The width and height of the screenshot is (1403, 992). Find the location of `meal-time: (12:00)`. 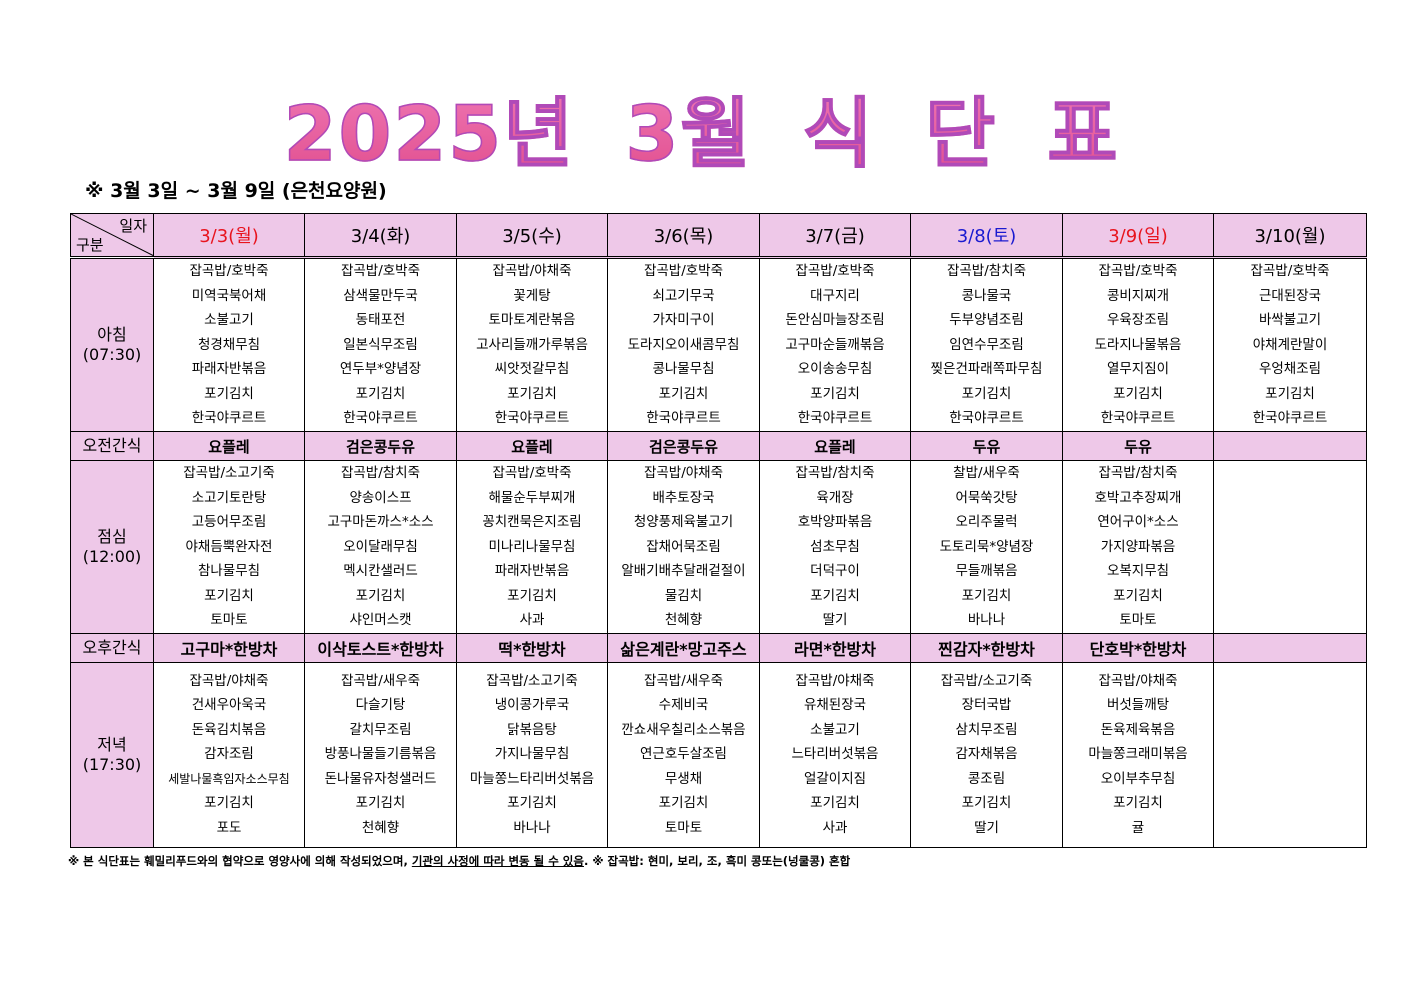

meal-time: (12:00) is located at coordinates (112, 556).